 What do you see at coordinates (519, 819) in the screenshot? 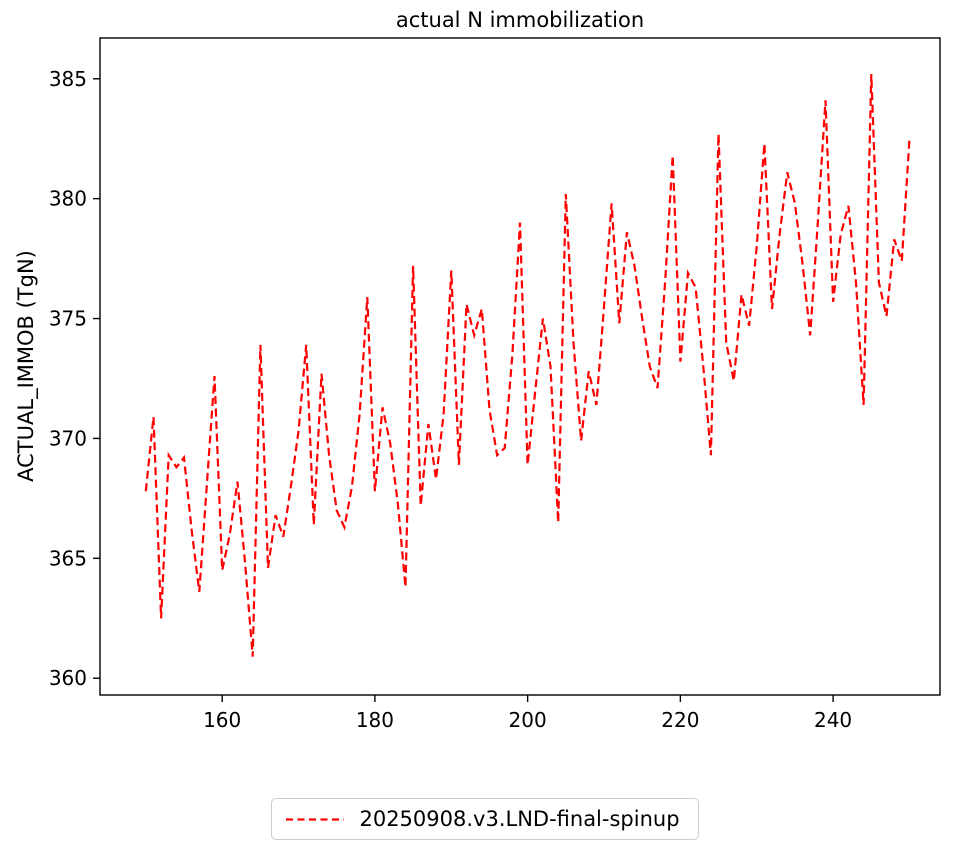
I see `legend-label: 20250908.v3.LND-final-spinup` at bounding box center [519, 819].